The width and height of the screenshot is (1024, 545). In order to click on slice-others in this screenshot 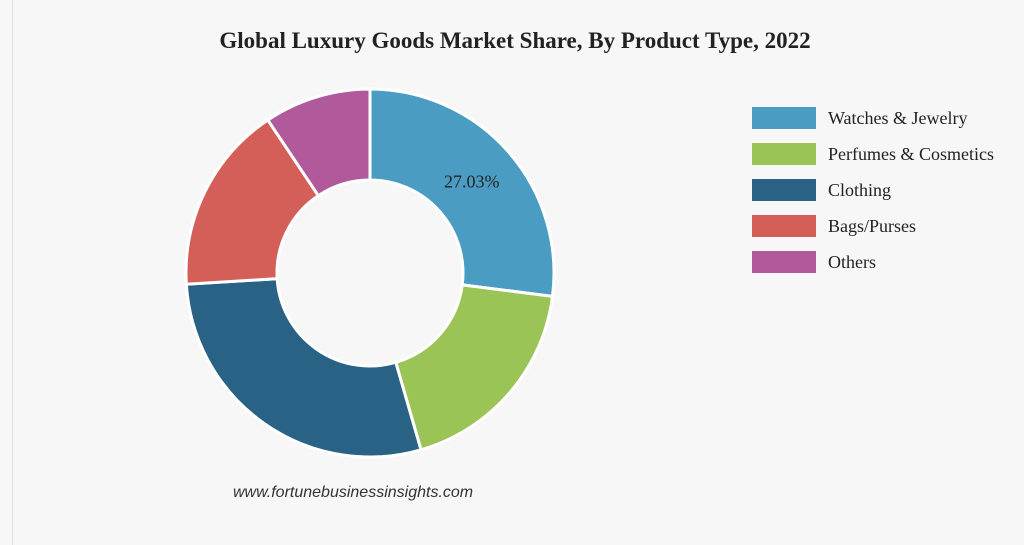, I will do `click(318, 142)`.